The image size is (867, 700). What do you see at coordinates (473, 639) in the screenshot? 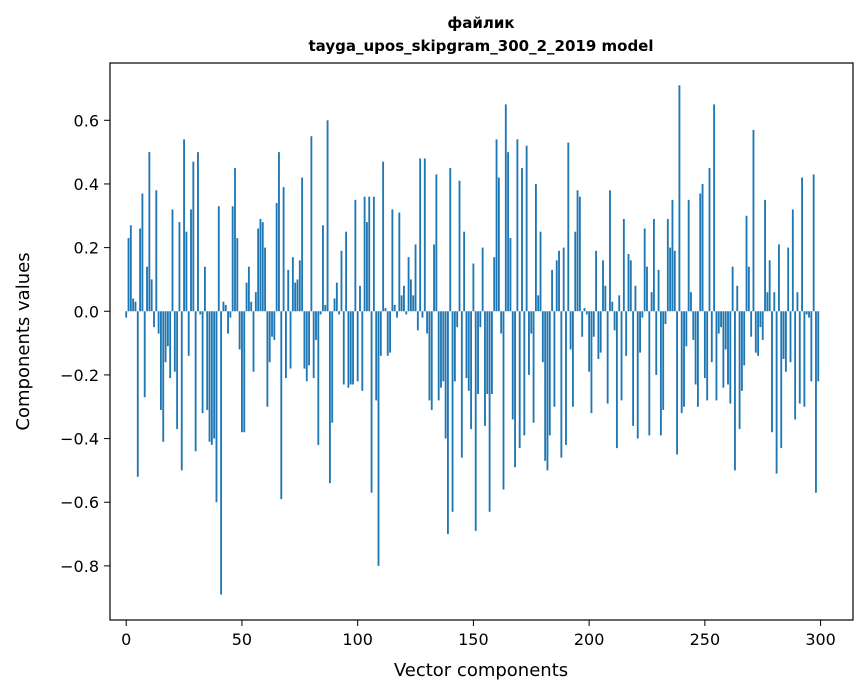
I see `x-tick-label: 150` at bounding box center [473, 639].